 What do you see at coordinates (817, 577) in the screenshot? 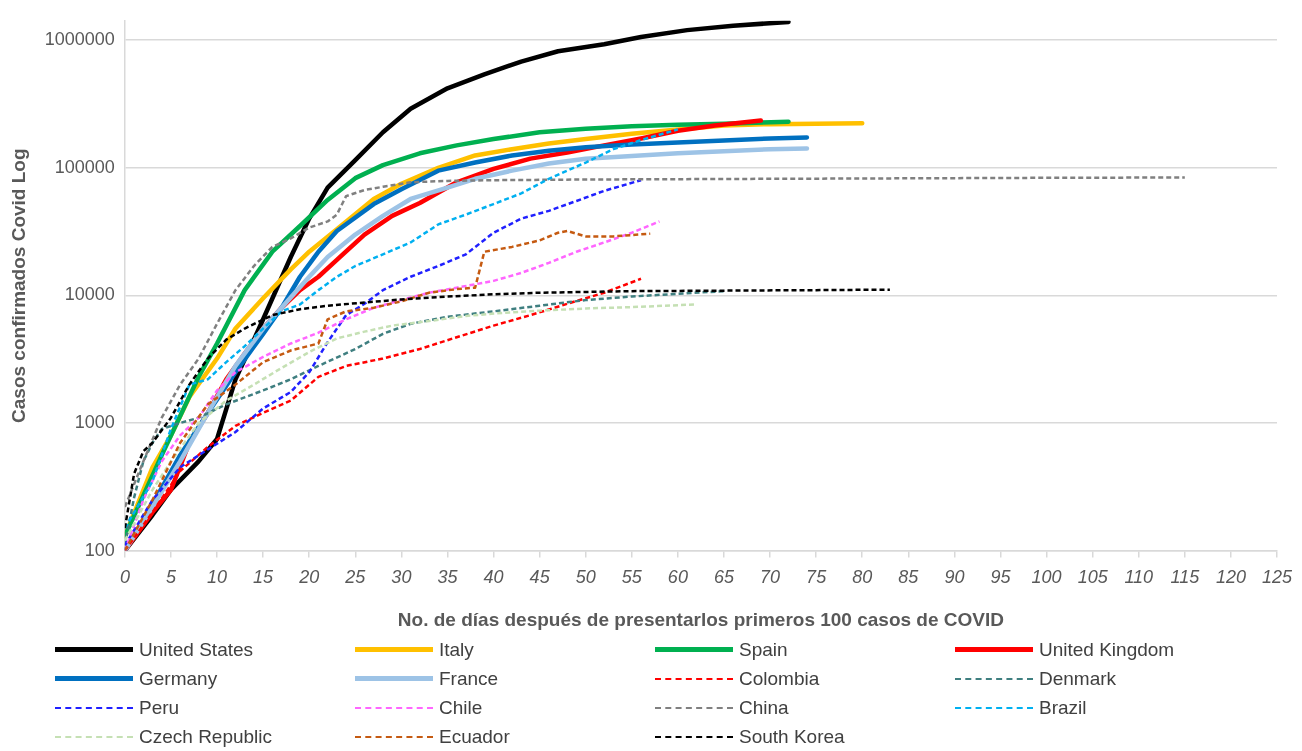
I see `x-tick-label: 75` at bounding box center [817, 577].